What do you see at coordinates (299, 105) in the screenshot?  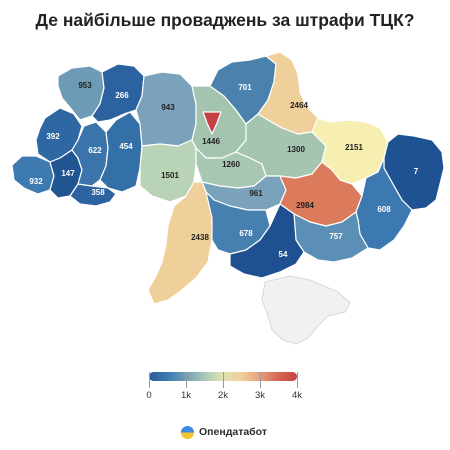 I see `region-value-sumy: 2464` at bounding box center [299, 105].